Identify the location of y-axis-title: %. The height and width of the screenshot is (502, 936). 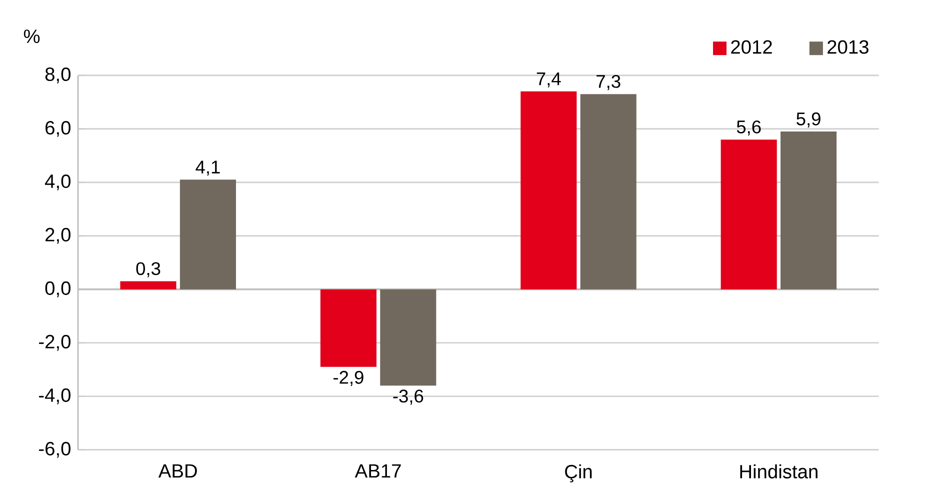
(32, 37).